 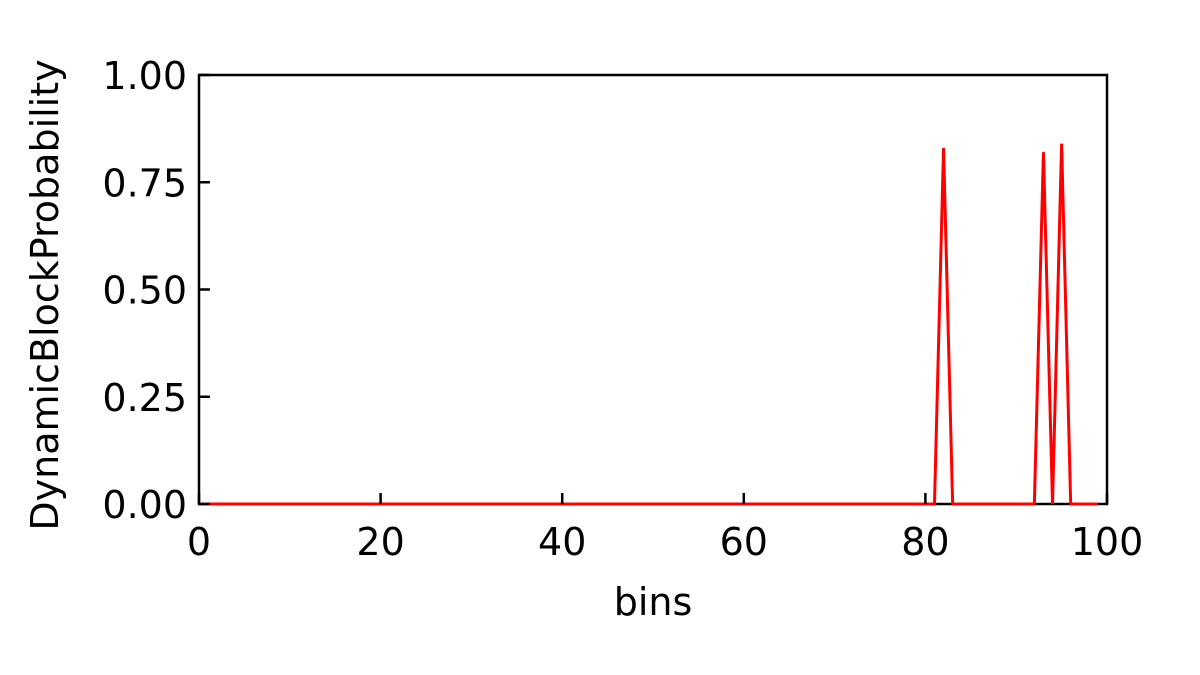 I want to click on y-tick-label: 0.00, so click(x=144, y=505).